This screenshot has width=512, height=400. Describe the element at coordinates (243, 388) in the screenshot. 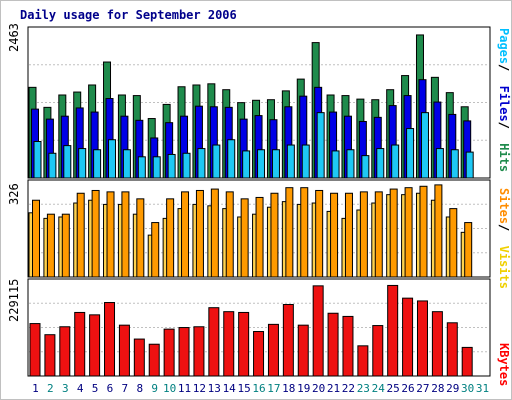

I see `day-label: 15` at that location.